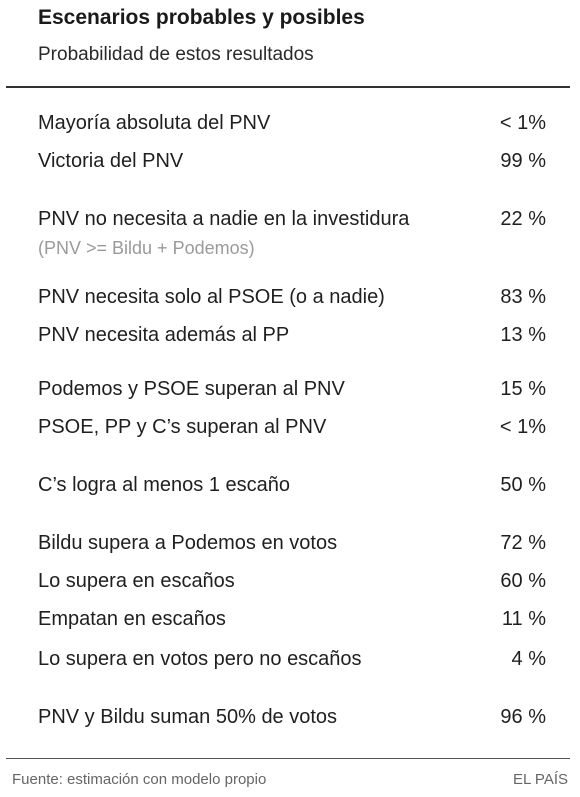 The height and width of the screenshot is (797, 580). What do you see at coordinates (528, 659) in the screenshot?
I see `probability-value: 4 %` at bounding box center [528, 659].